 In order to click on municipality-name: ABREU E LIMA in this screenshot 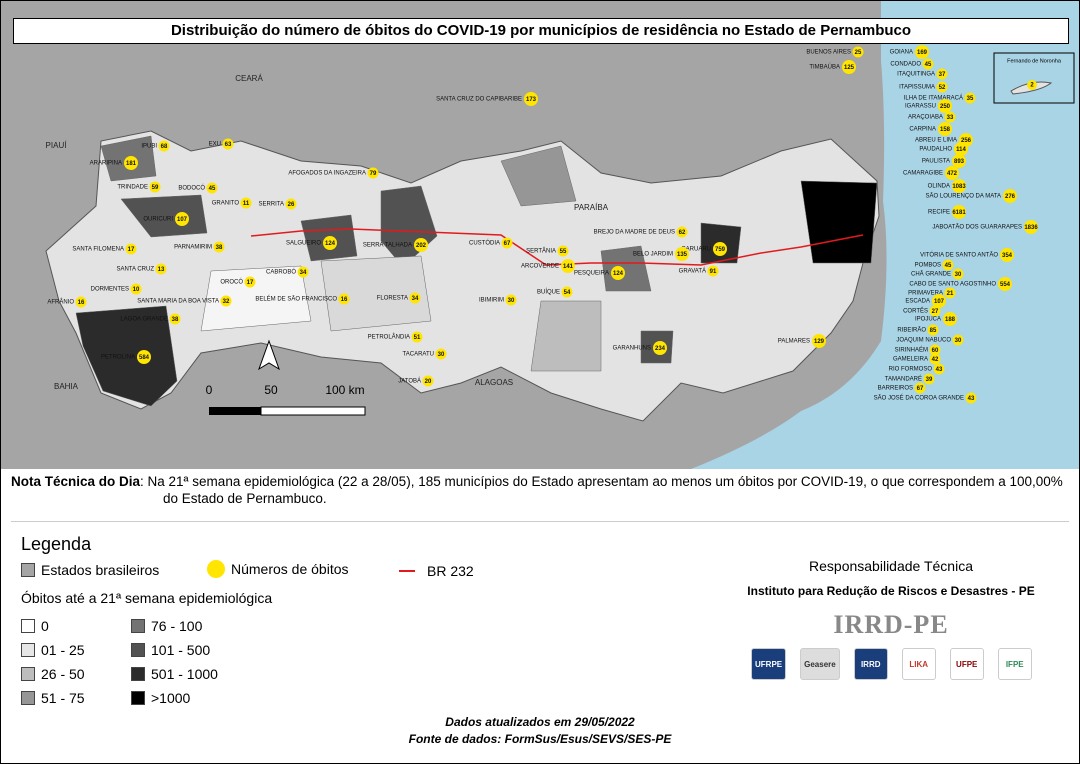, I will do `click(936, 141)`.